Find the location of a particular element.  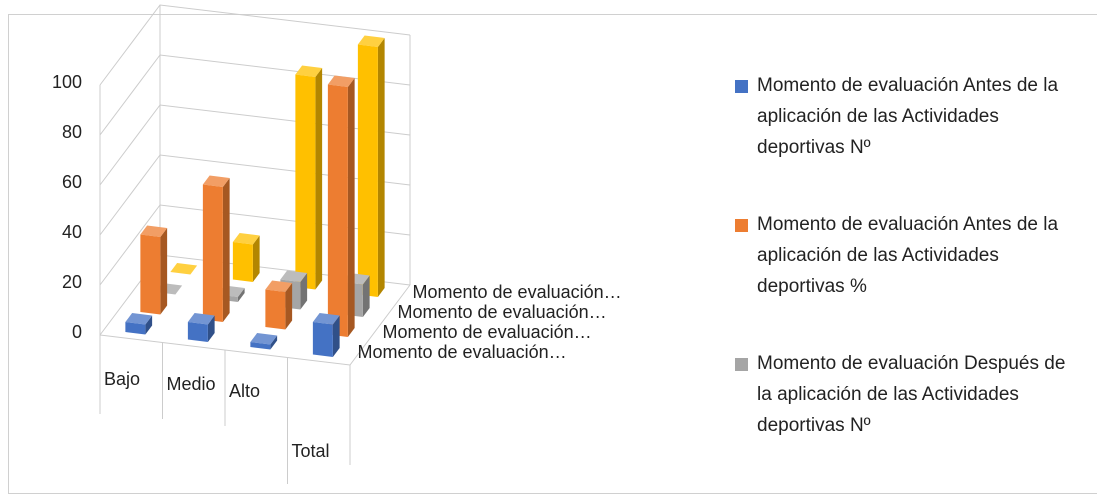

y-tick-label: 100 is located at coordinates (67, 82).